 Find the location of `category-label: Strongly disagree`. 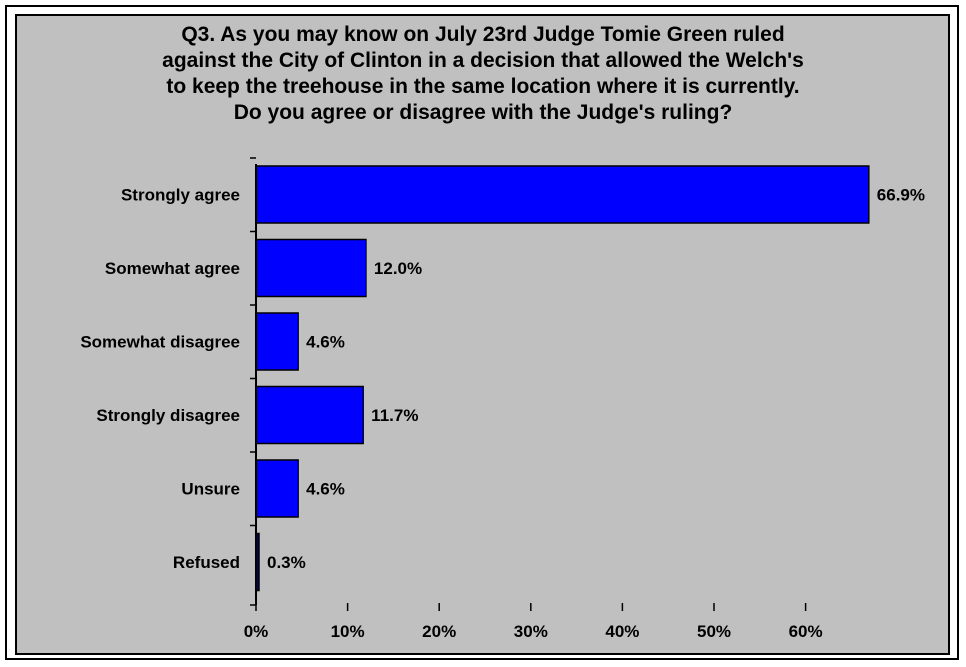

category-label: Strongly disagree is located at coordinates (168, 415).